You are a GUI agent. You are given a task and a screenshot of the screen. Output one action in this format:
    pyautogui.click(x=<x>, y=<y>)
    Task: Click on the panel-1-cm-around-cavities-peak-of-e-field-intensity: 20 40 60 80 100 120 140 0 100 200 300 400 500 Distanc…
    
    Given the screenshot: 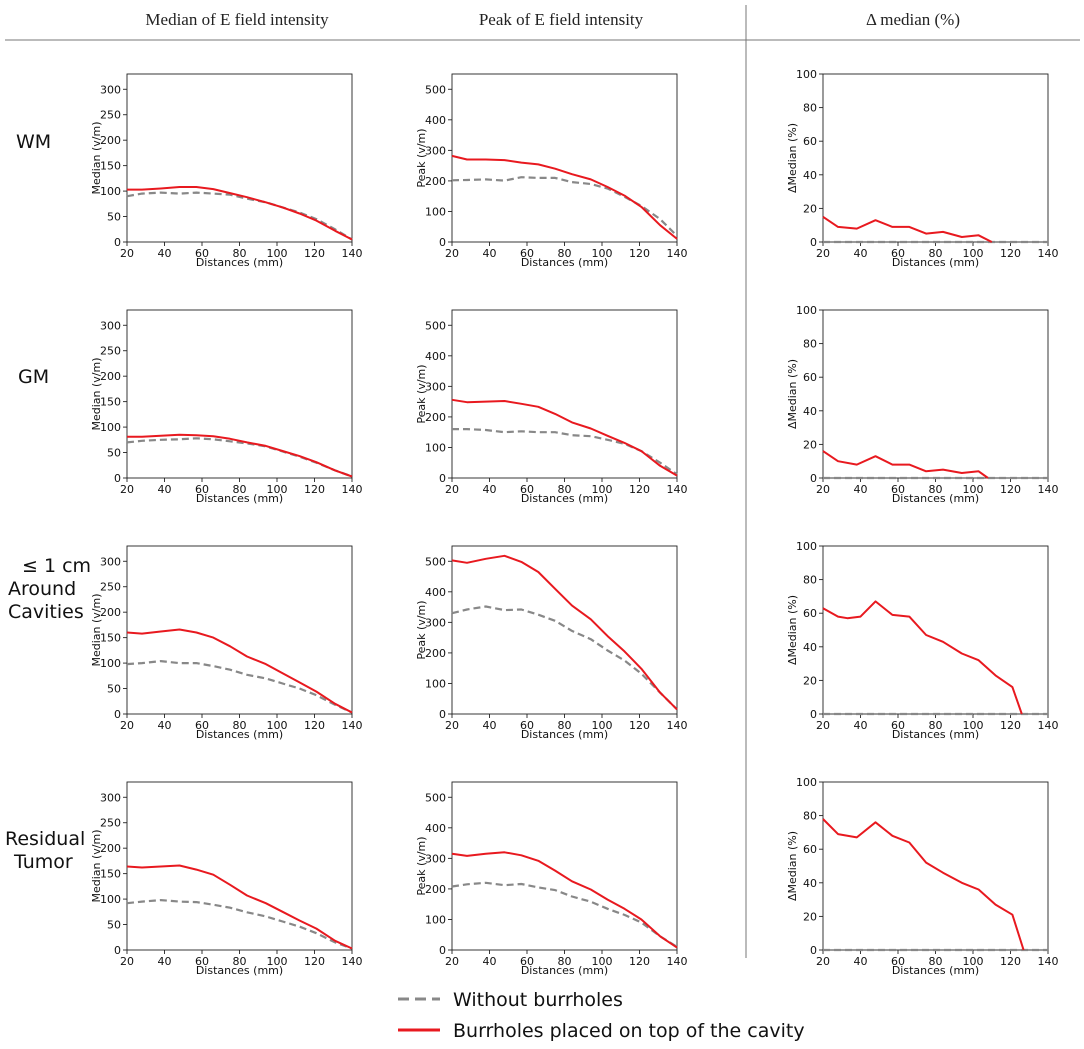 What is the action you would take?
    pyautogui.click(x=551, y=643)
    